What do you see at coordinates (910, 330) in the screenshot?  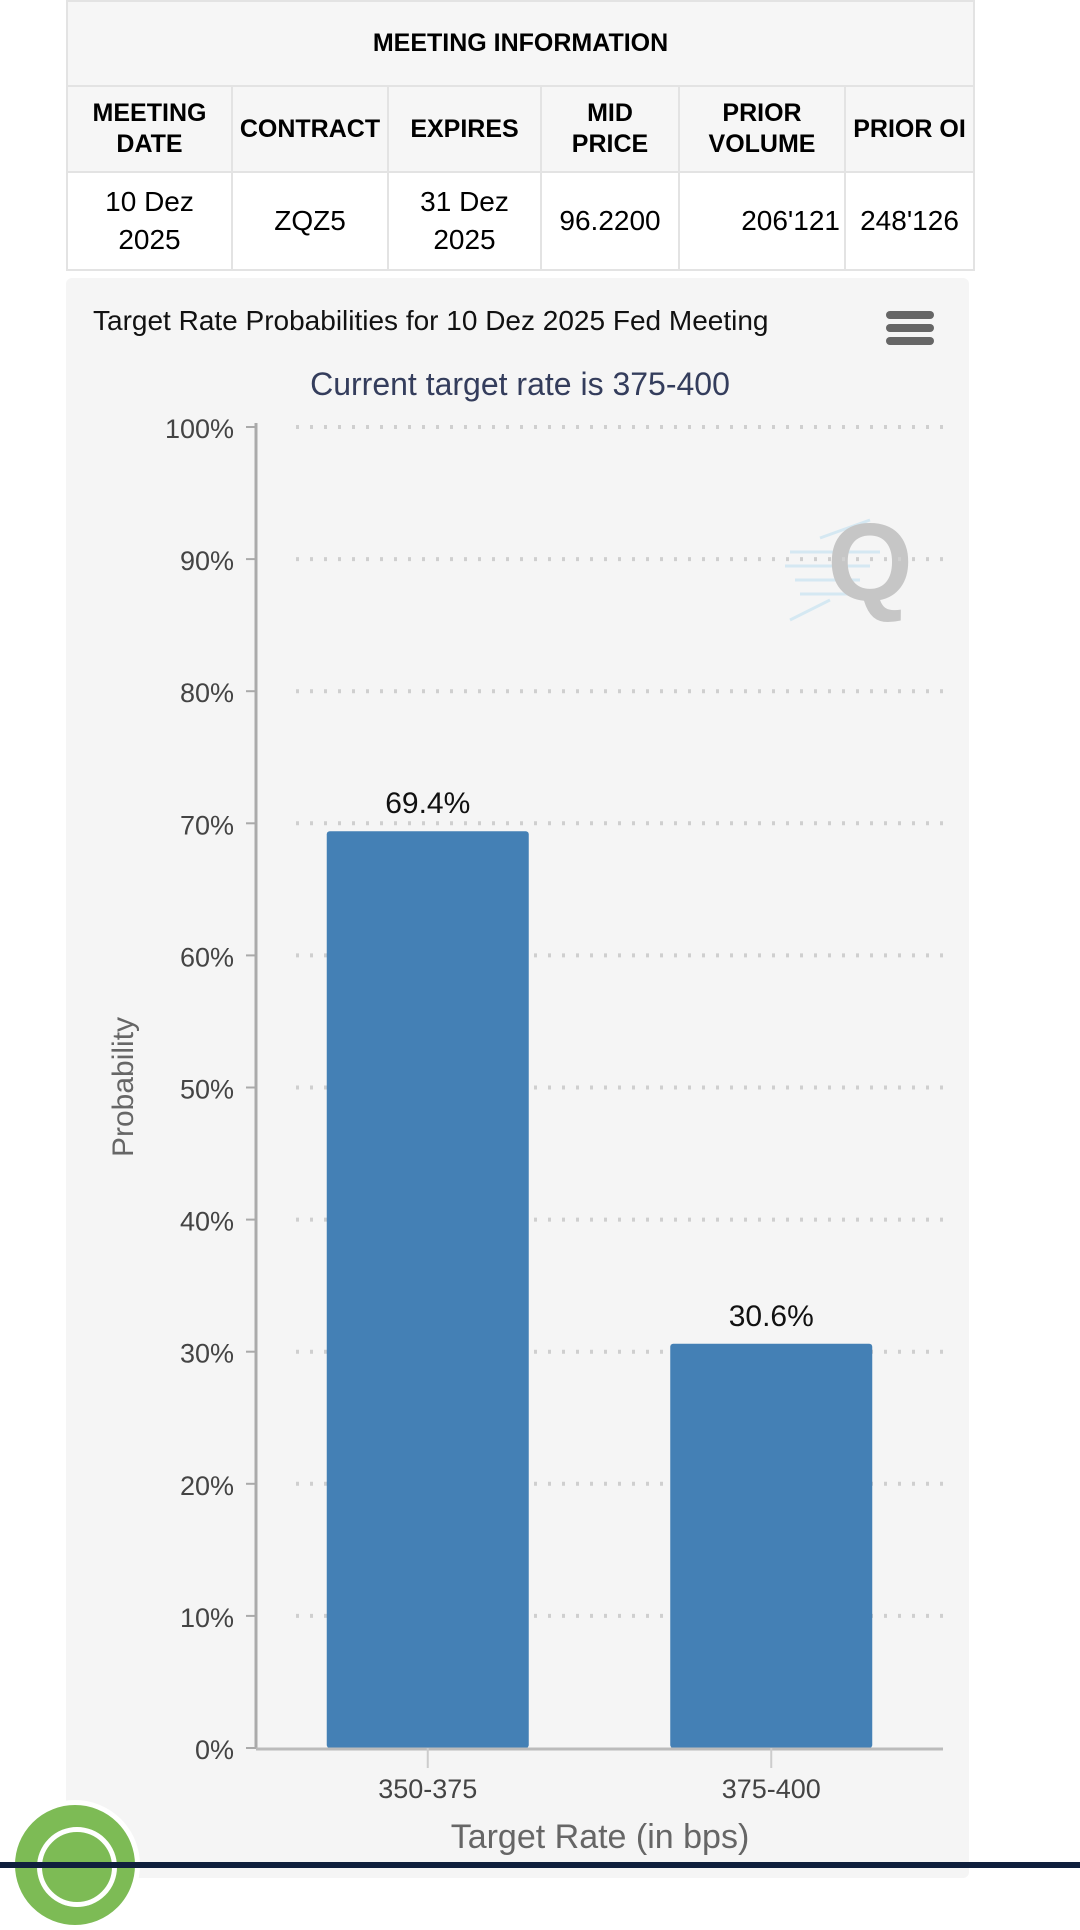 I see `hamburger-menu-icon` at bounding box center [910, 330].